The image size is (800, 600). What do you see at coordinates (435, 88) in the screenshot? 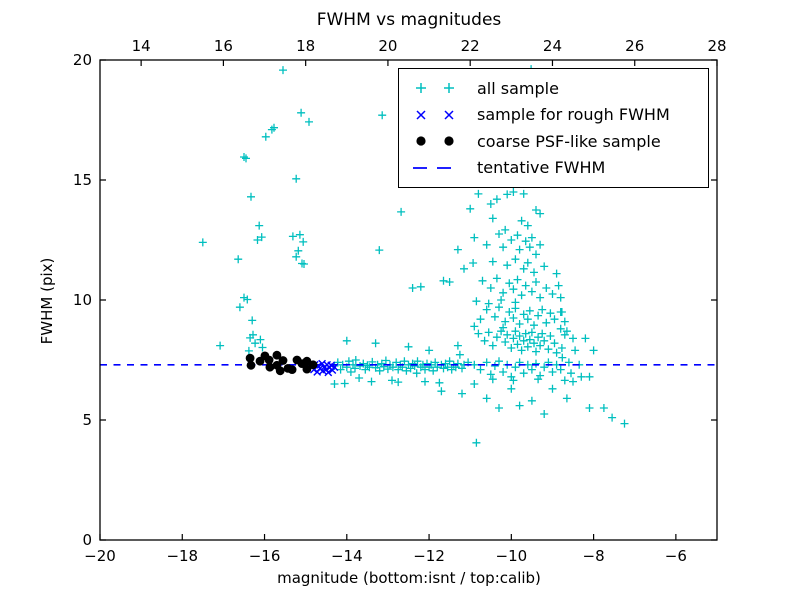
I see `plus-marker-icon` at bounding box center [435, 88].